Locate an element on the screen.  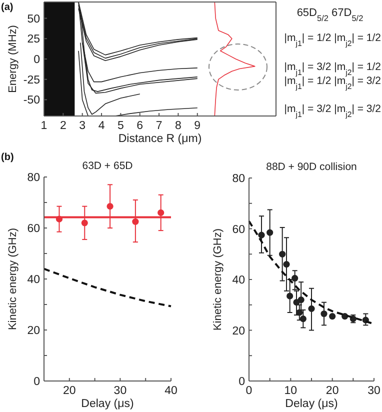
x-tick-label: 7 is located at coordinates (159, 126).